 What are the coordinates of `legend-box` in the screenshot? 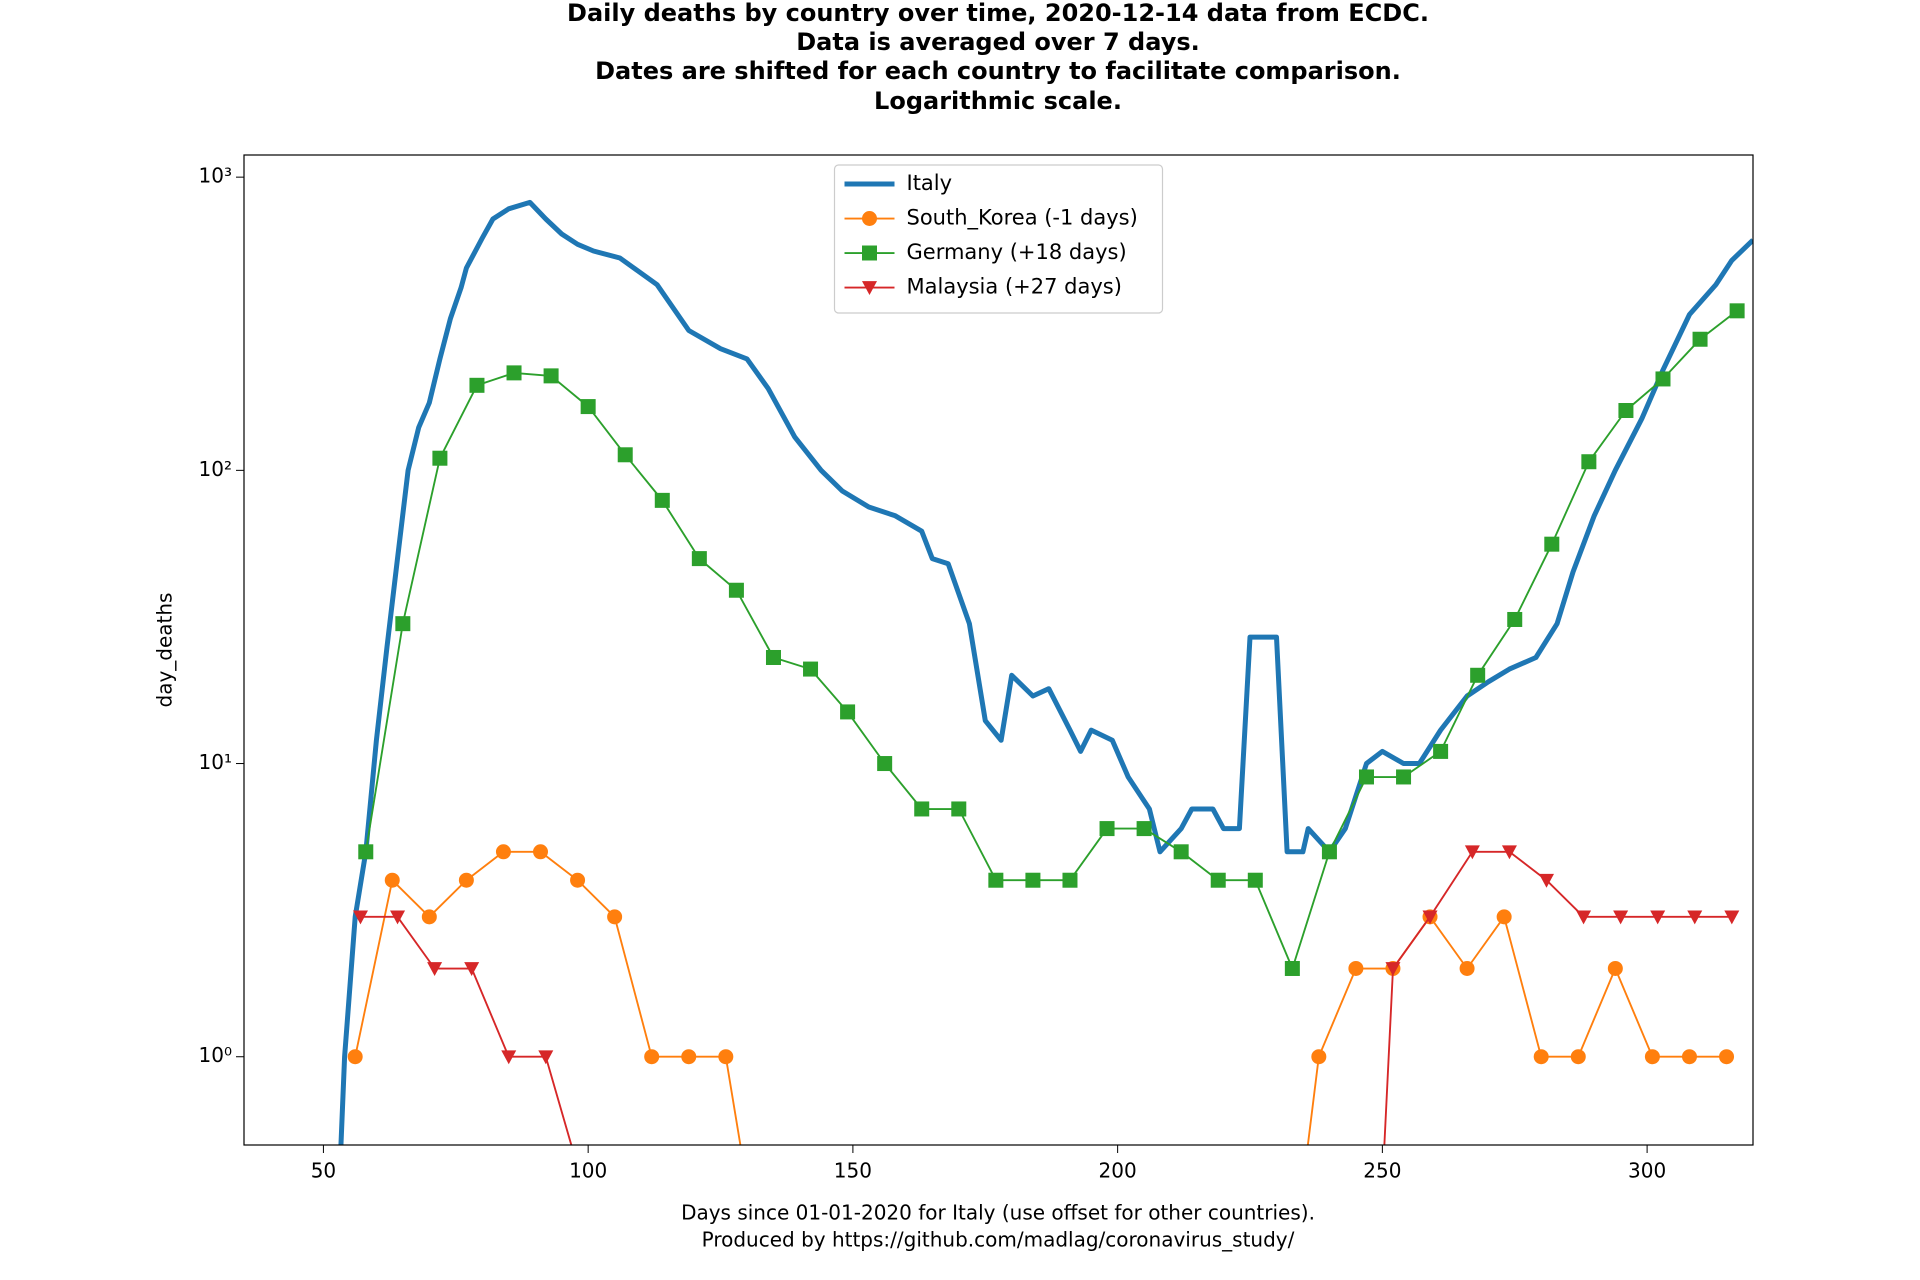 It's located at (998, 239).